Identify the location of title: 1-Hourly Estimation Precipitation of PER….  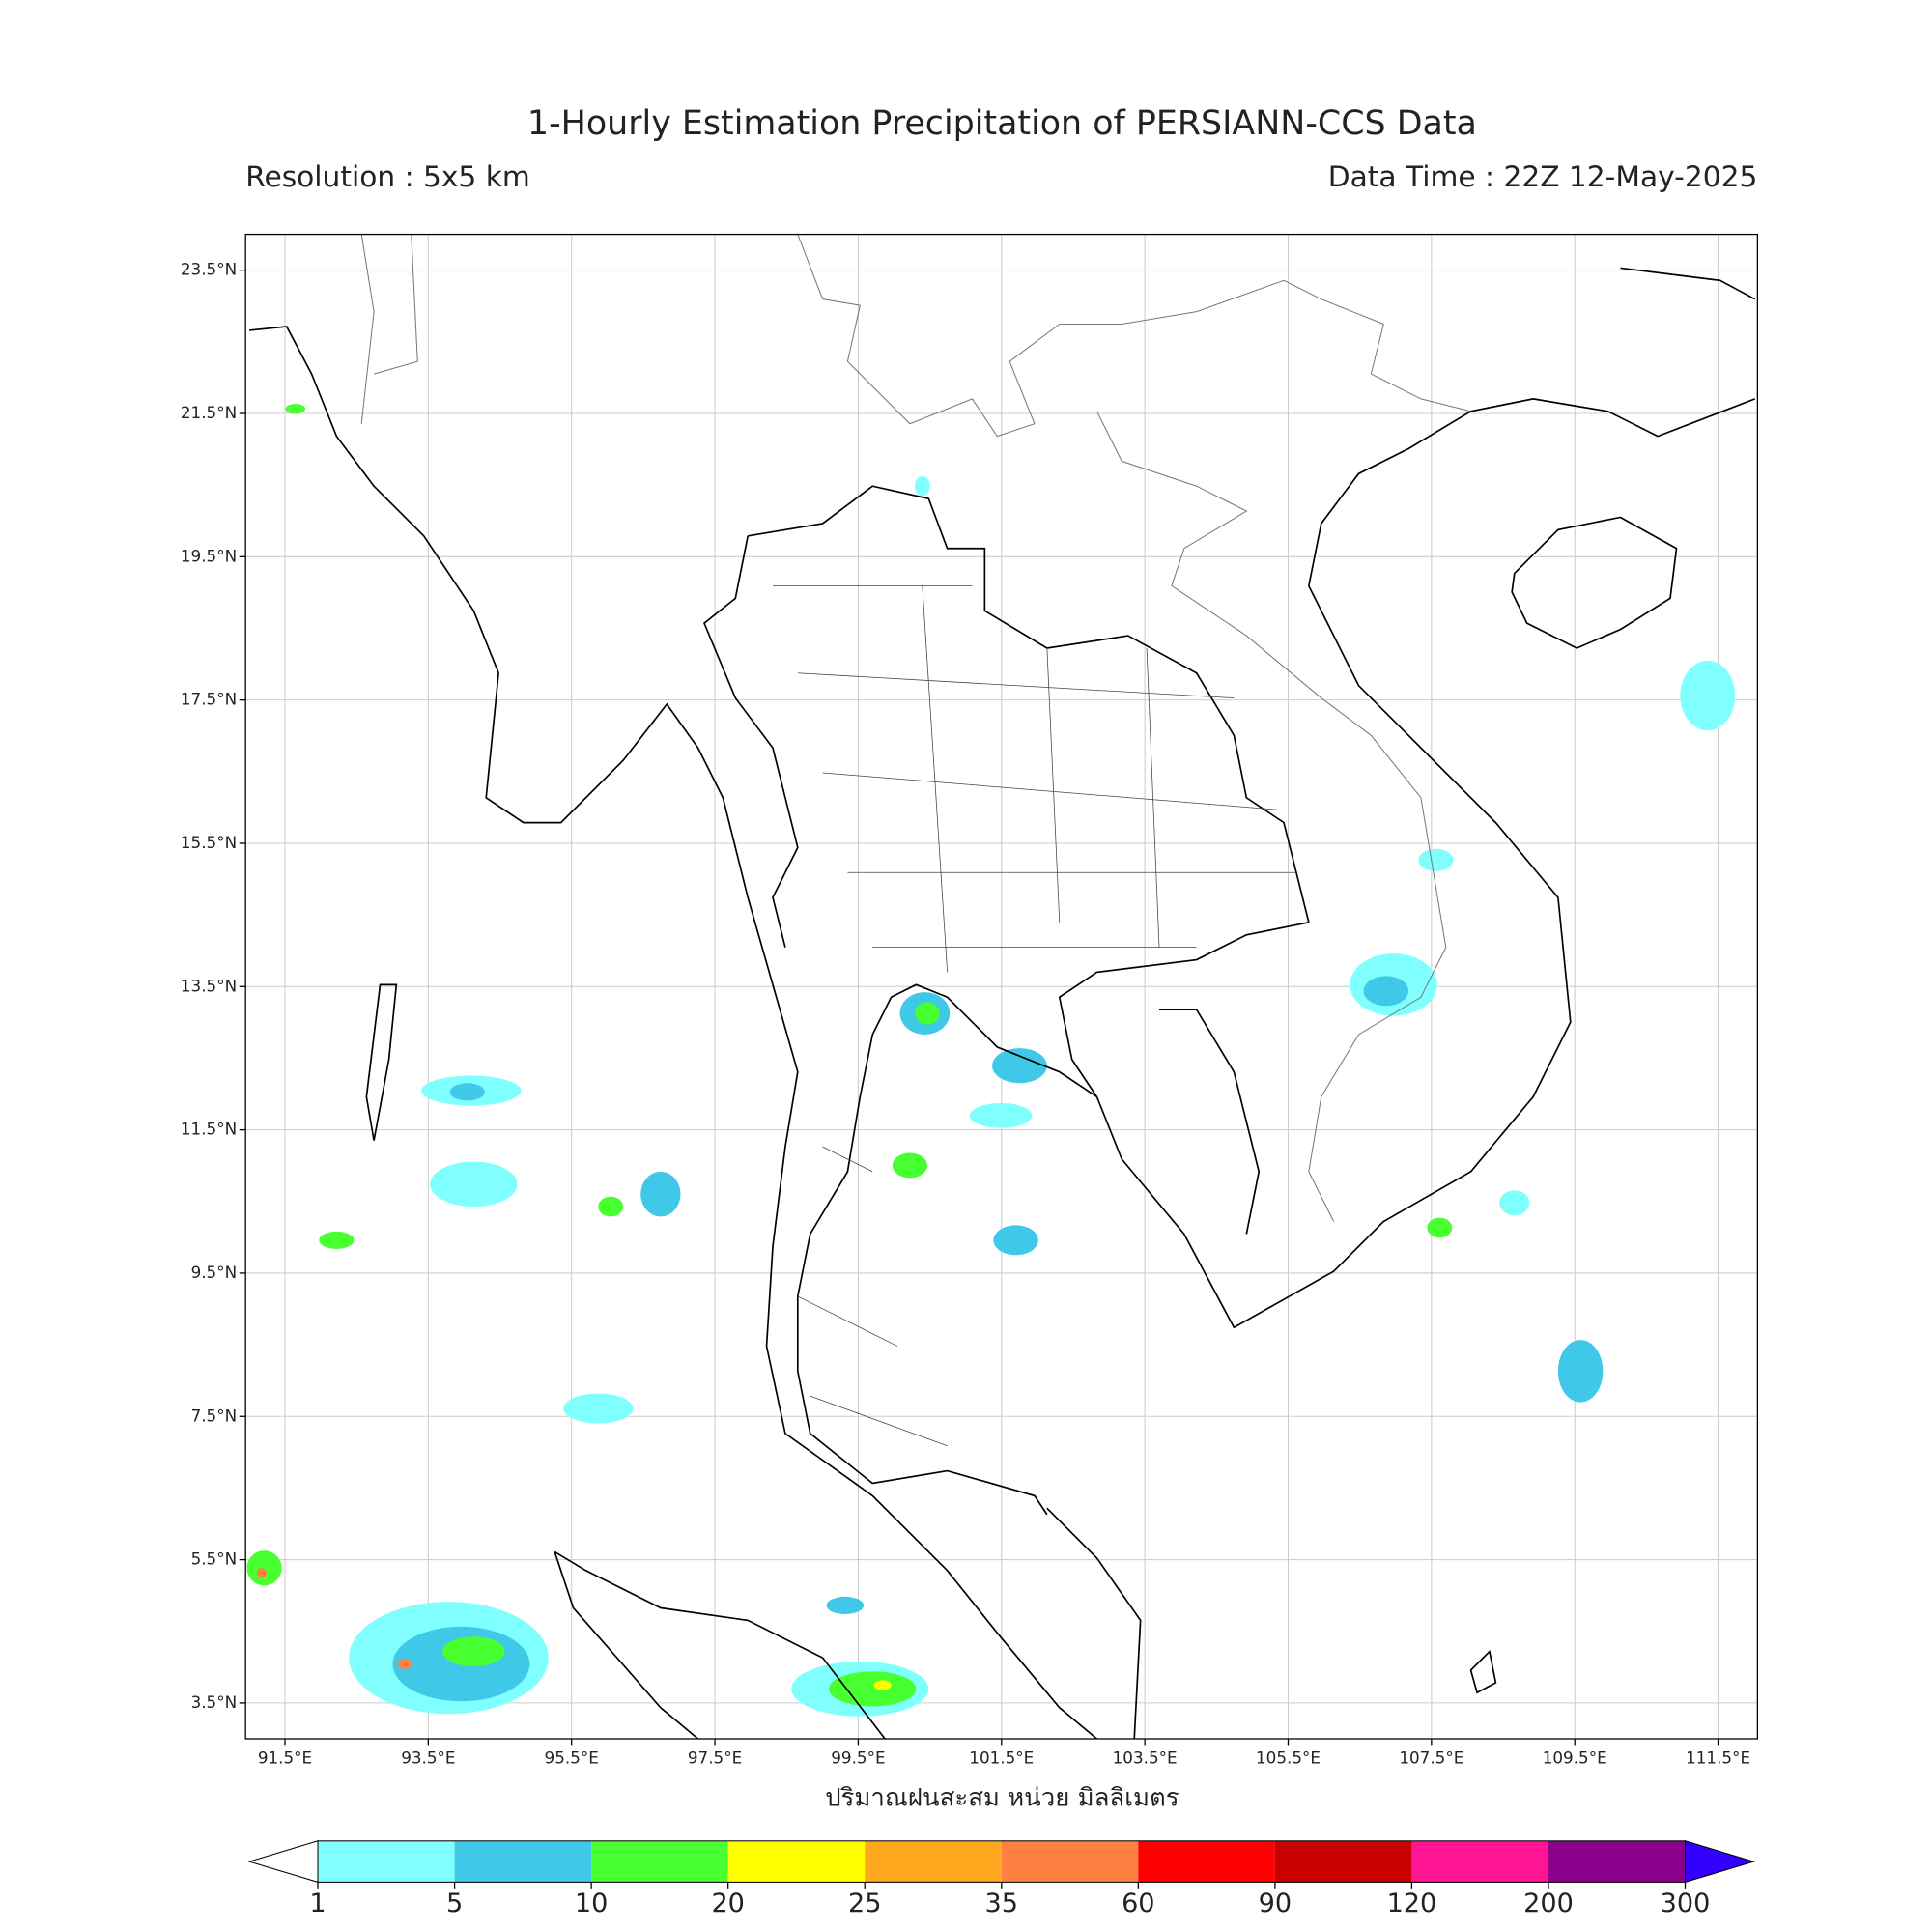
(1002, 123).